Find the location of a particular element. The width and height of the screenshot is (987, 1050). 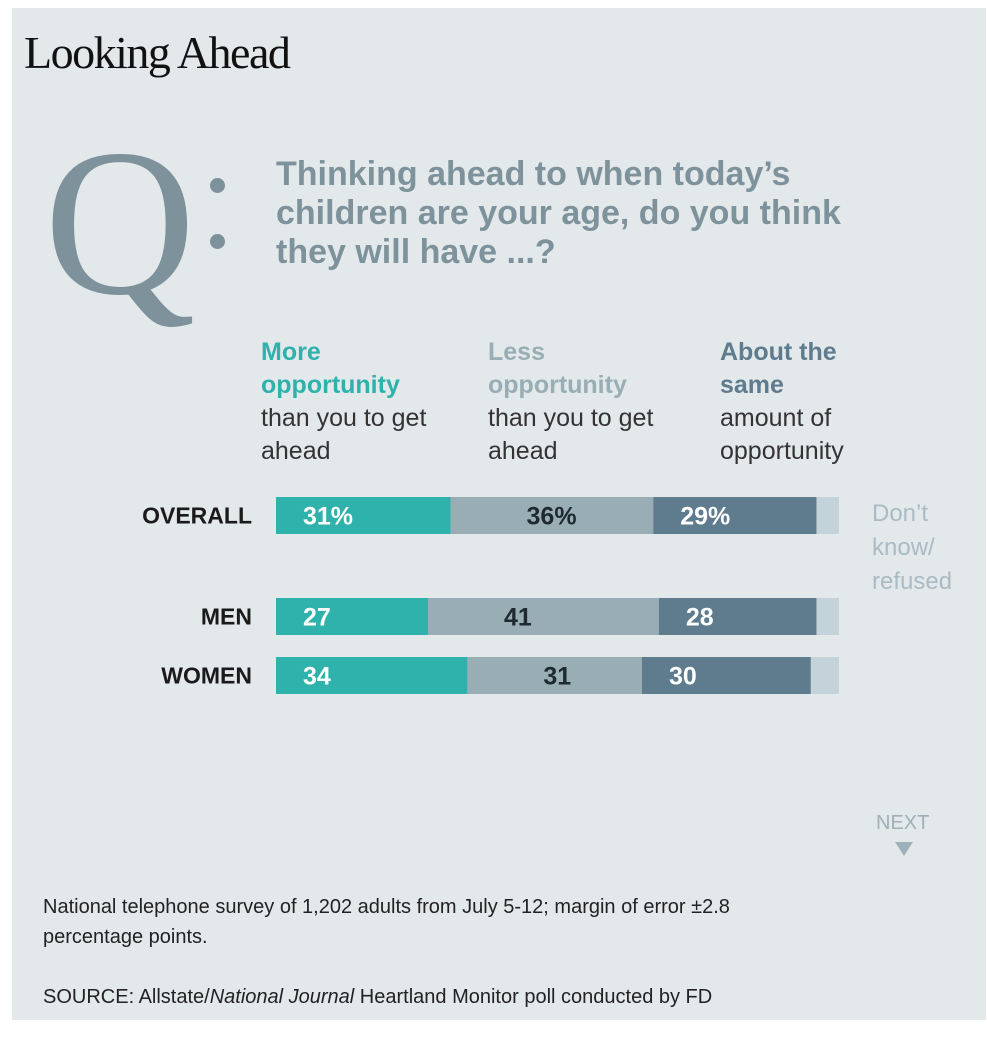

chart-title: Looking Ahead is located at coordinates (157, 52).